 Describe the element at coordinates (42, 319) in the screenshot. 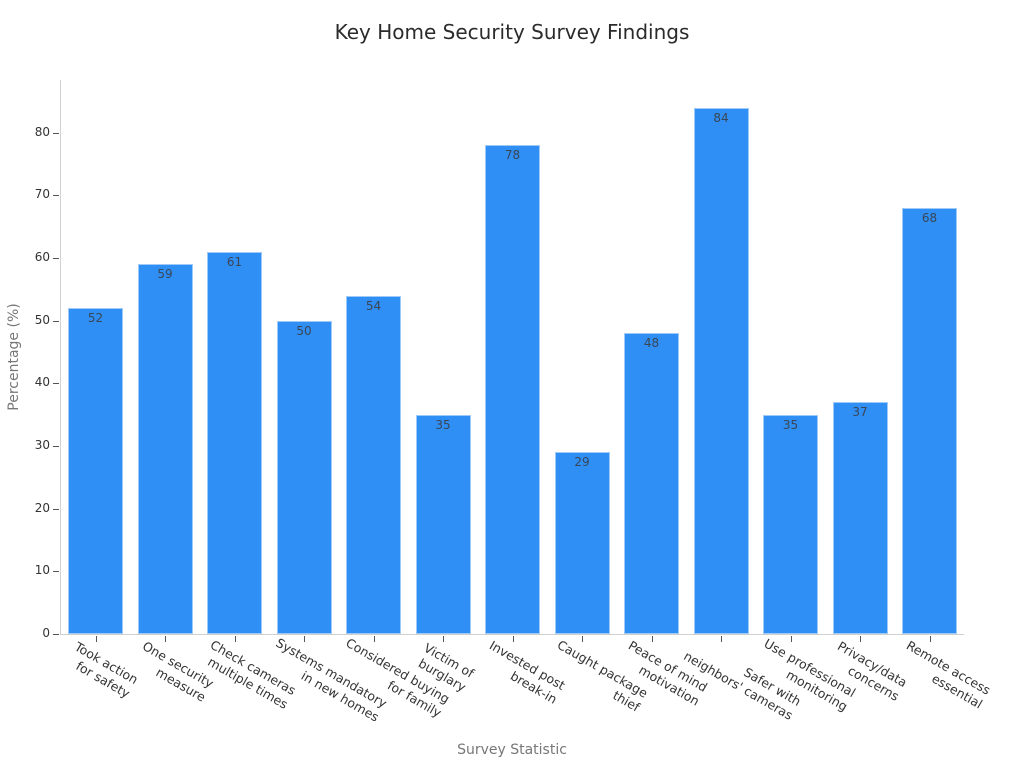

I see `y-tick-label: 50` at that location.